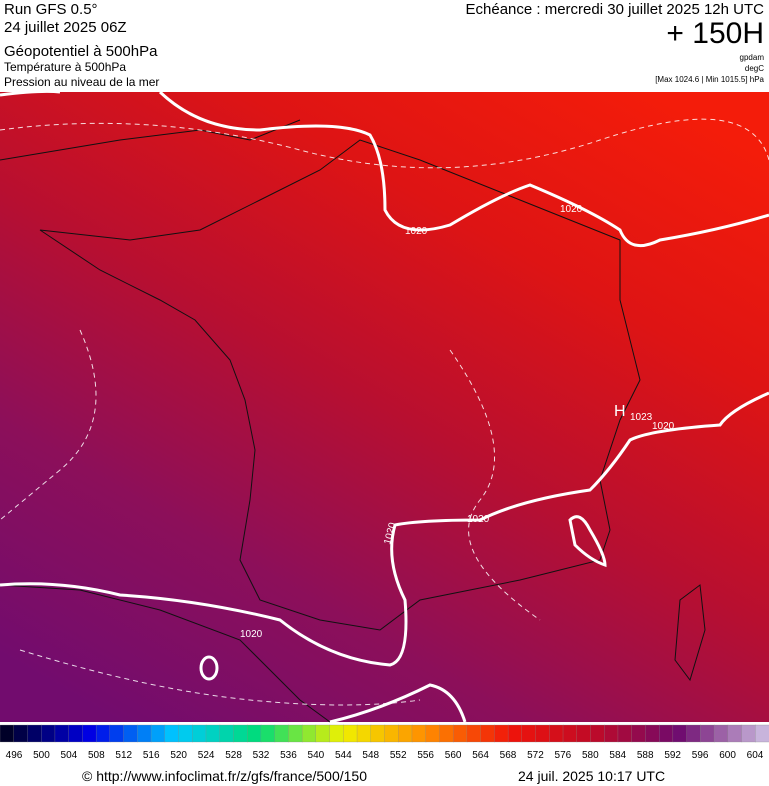  Describe the element at coordinates (425, 755) in the screenshot. I see `colorbar-label: 556` at that location.